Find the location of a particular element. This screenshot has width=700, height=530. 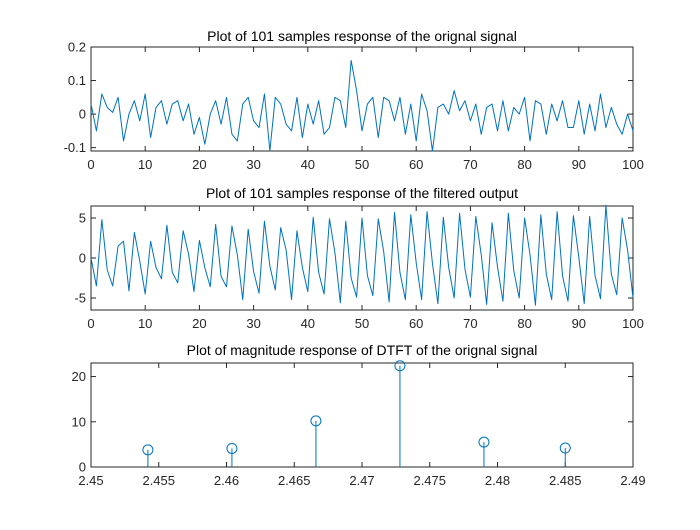

y-tick-label: 0.2 is located at coordinates (77, 47).